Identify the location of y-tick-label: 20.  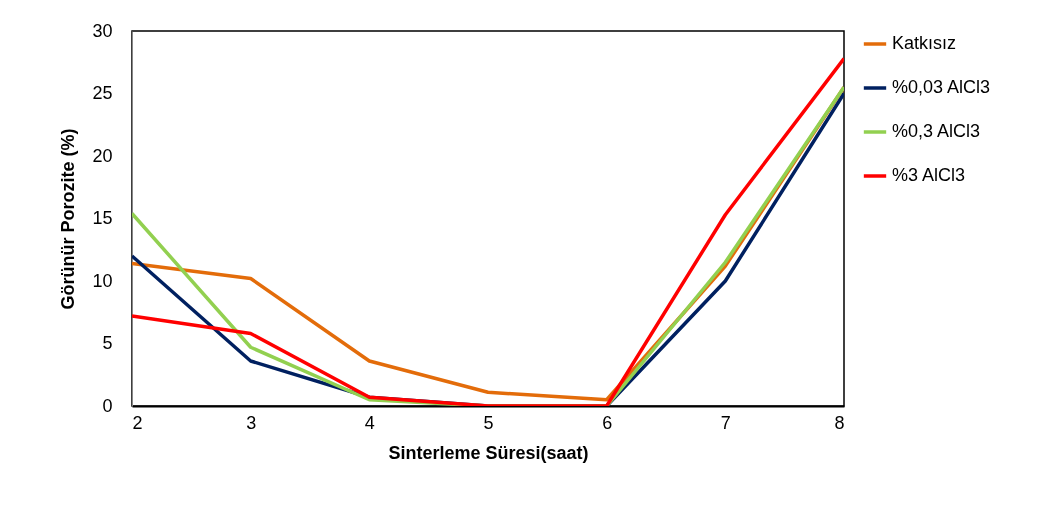
(102, 155).